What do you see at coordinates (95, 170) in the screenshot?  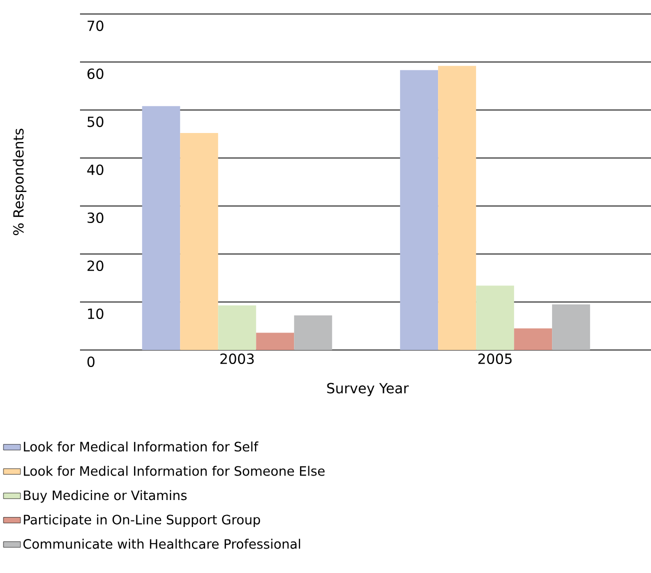 I see `y-tick-label: 40` at bounding box center [95, 170].